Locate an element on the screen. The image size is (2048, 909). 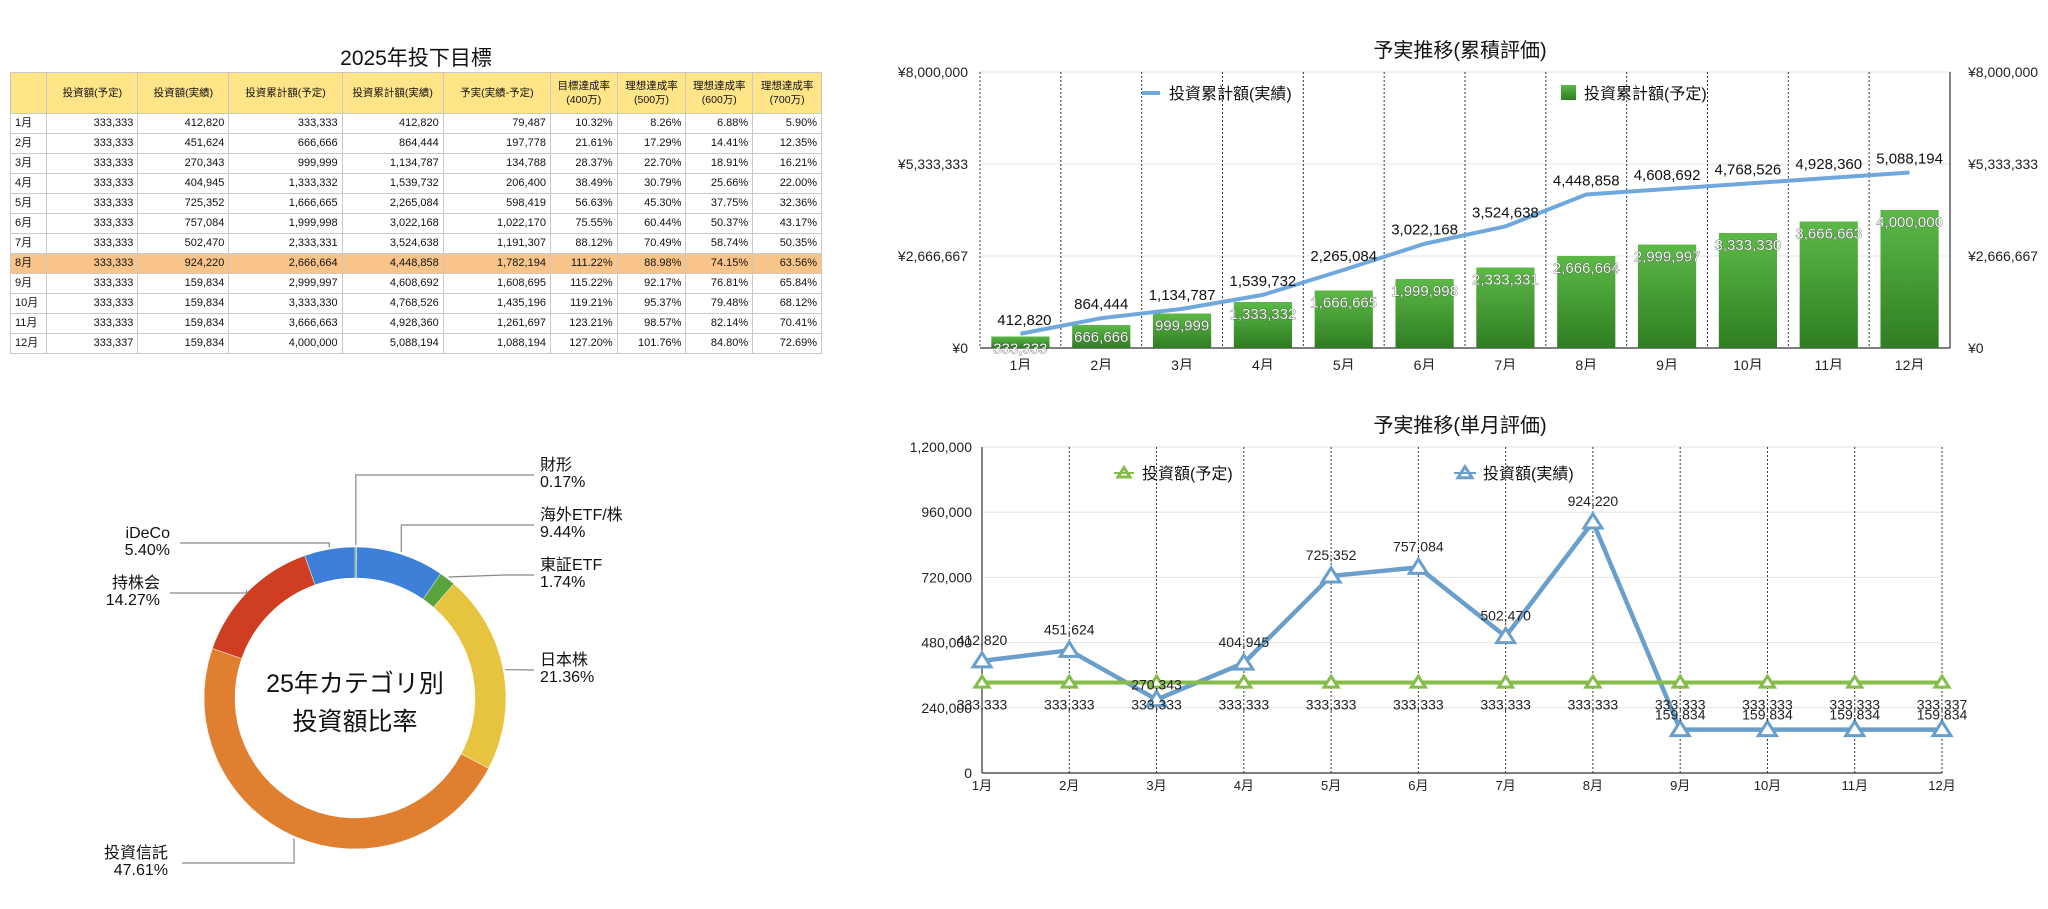
line-data-label: 4,928,360 is located at coordinates (1828, 164).